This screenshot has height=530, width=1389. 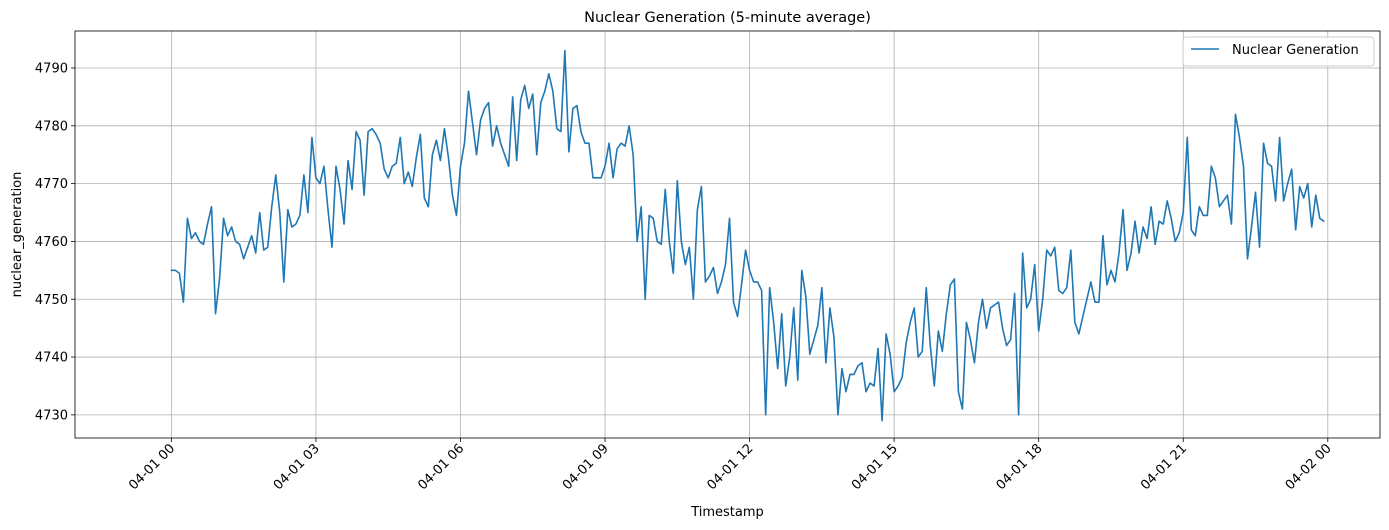 I want to click on y-tick-label: 4760, so click(x=51, y=242).